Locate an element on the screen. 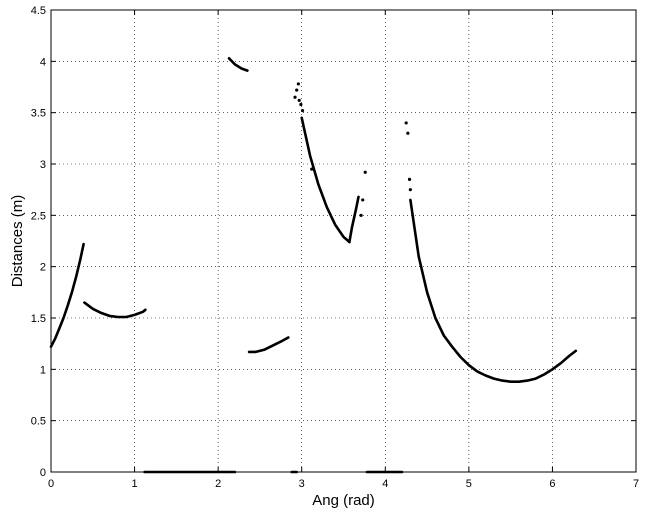 The height and width of the screenshot is (514, 647). x-tick-label: 5 is located at coordinates (469, 484).